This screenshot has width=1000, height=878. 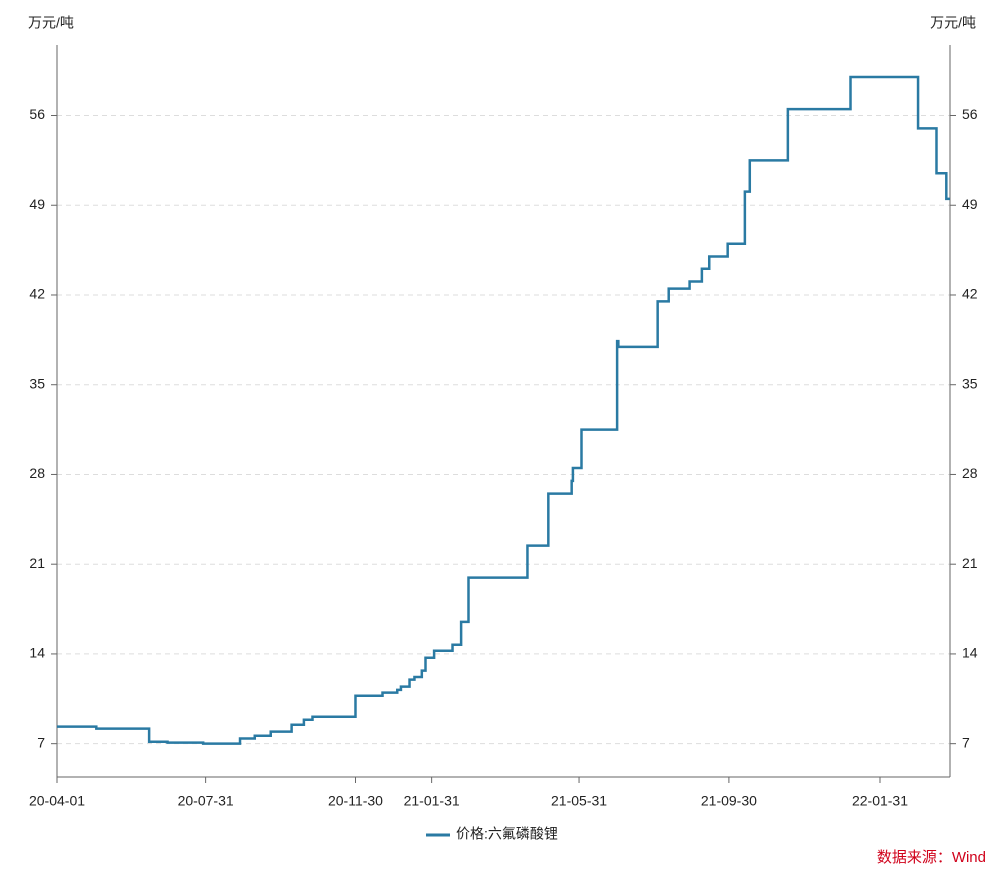 I want to click on y-tick-label: 7, so click(x=41, y=742).